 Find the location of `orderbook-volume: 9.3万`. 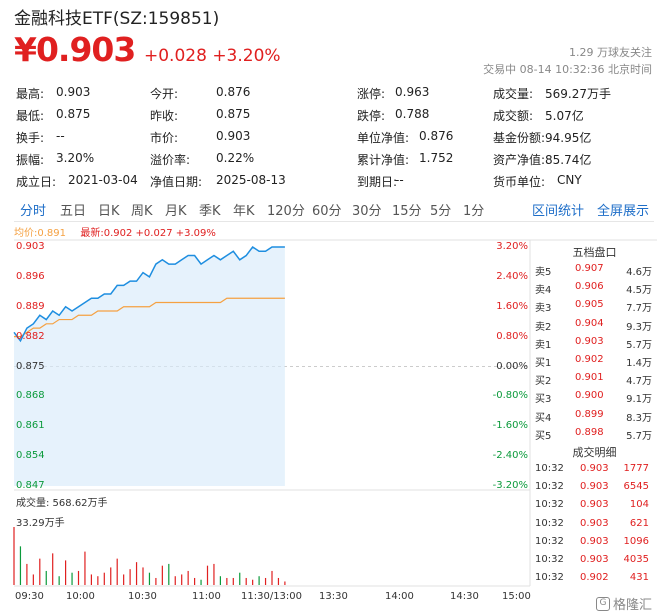

orderbook-volume: 9.3万 is located at coordinates (639, 327).